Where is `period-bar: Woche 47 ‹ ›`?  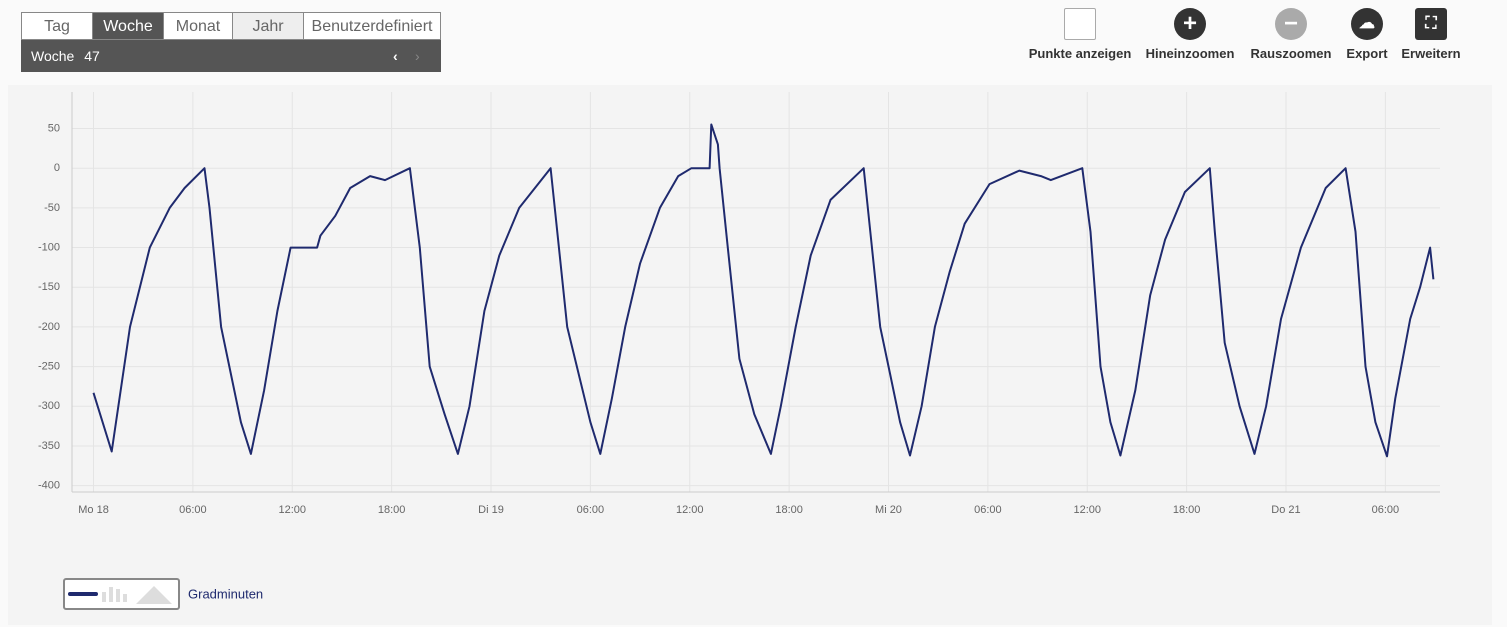
period-bar: Woche 47 ‹ › is located at coordinates (231, 56).